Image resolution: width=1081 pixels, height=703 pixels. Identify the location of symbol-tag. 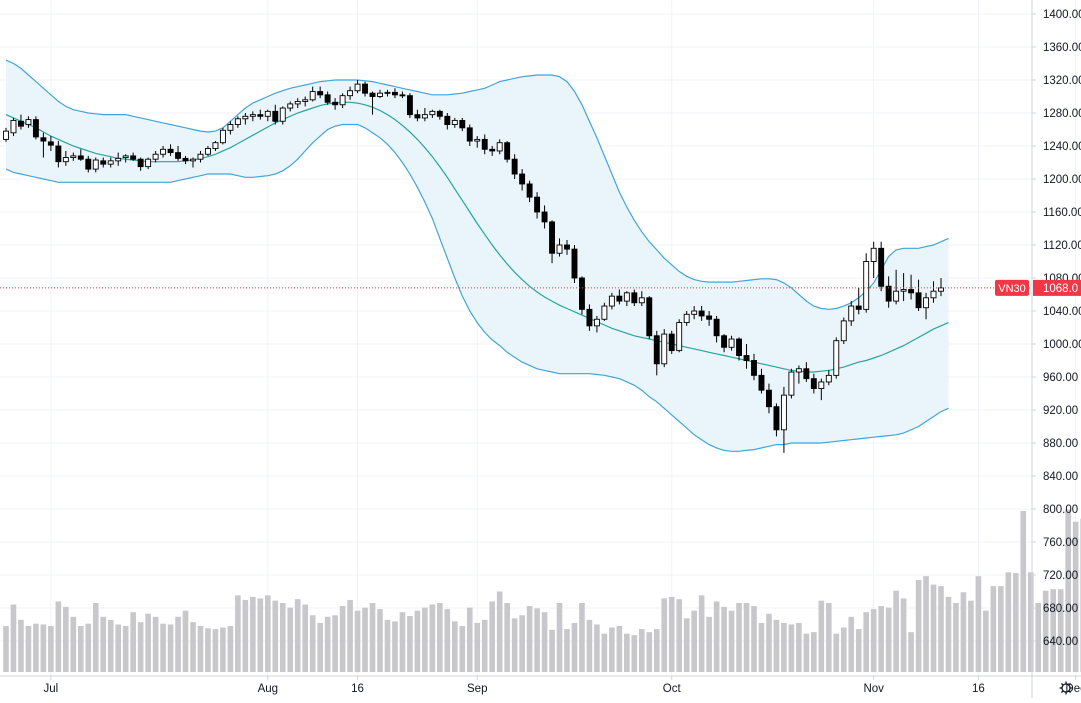
(1012, 287).